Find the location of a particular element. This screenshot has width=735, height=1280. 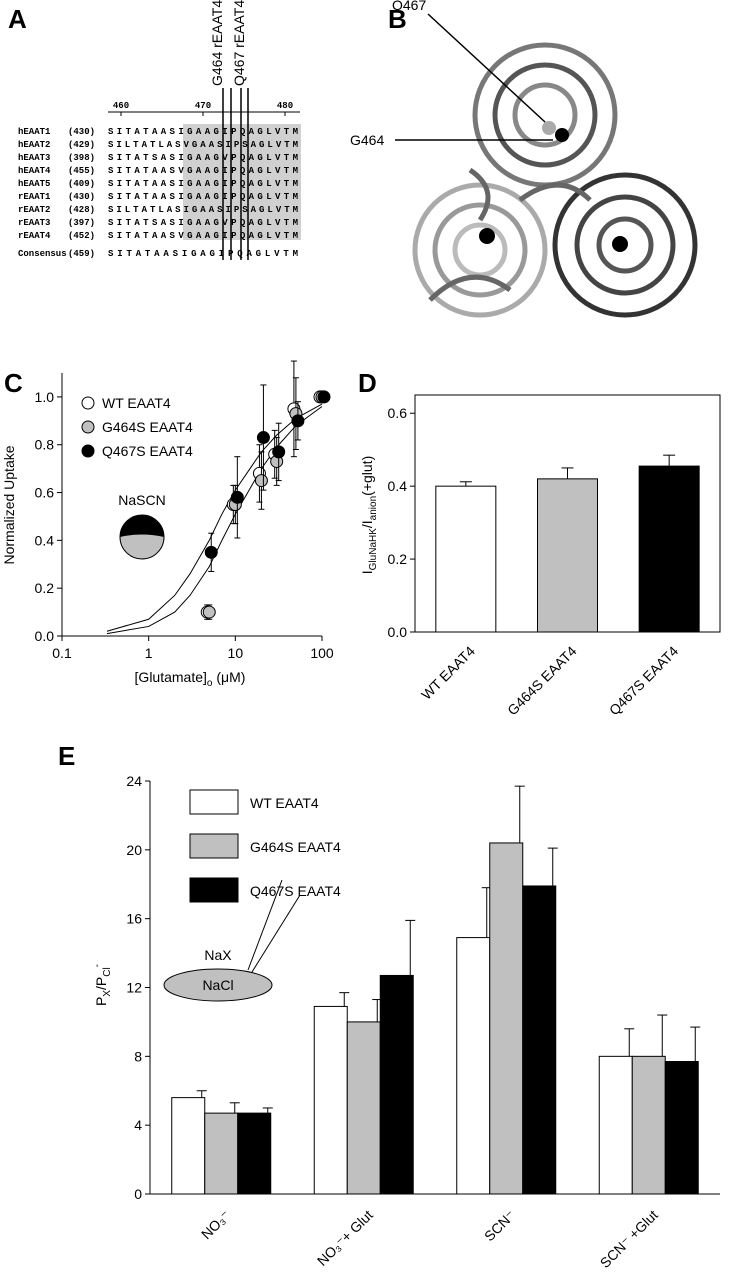

seq-name: rEAAT2 is located at coordinates (34, 210).